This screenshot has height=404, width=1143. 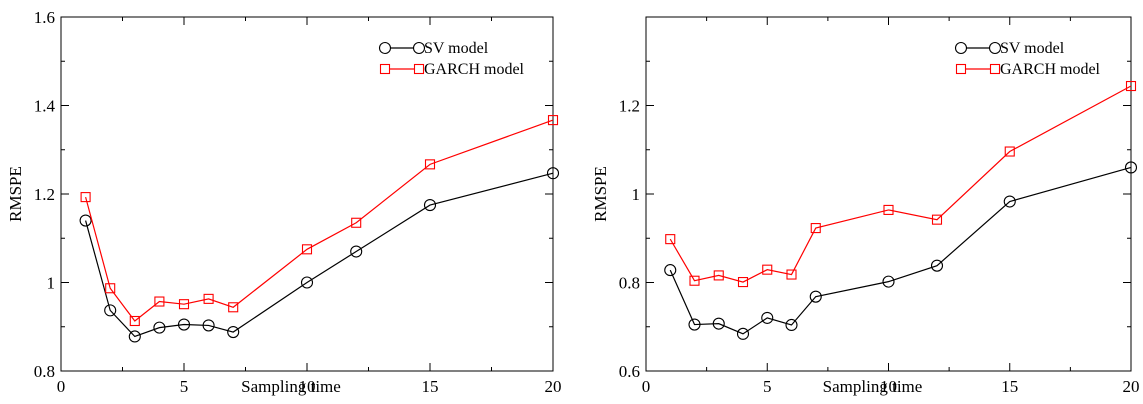 I want to click on y-tick-label: 0.6, so click(x=629, y=371).